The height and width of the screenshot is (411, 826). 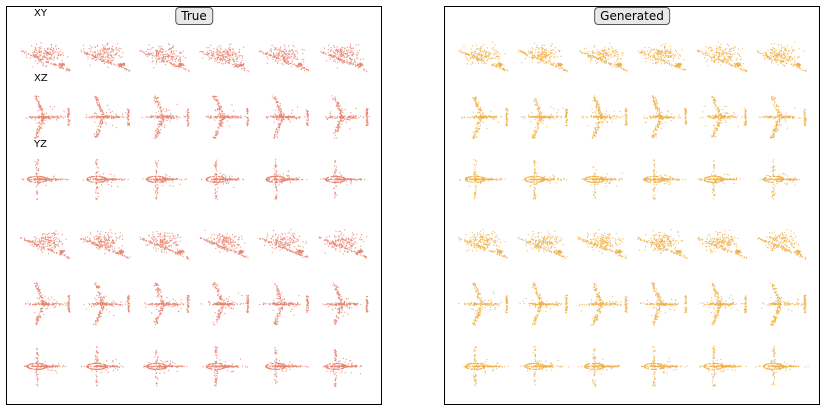 What do you see at coordinates (632, 16) in the screenshot?
I see `generated-panel-title: Generated` at bounding box center [632, 16].